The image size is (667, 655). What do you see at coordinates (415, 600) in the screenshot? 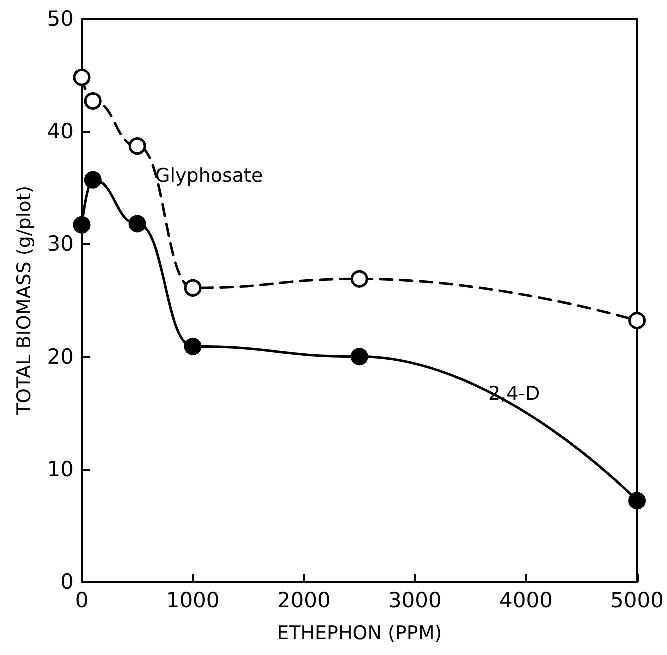
I see `x-tick-label: 3000` at bounding box center [415, 600].